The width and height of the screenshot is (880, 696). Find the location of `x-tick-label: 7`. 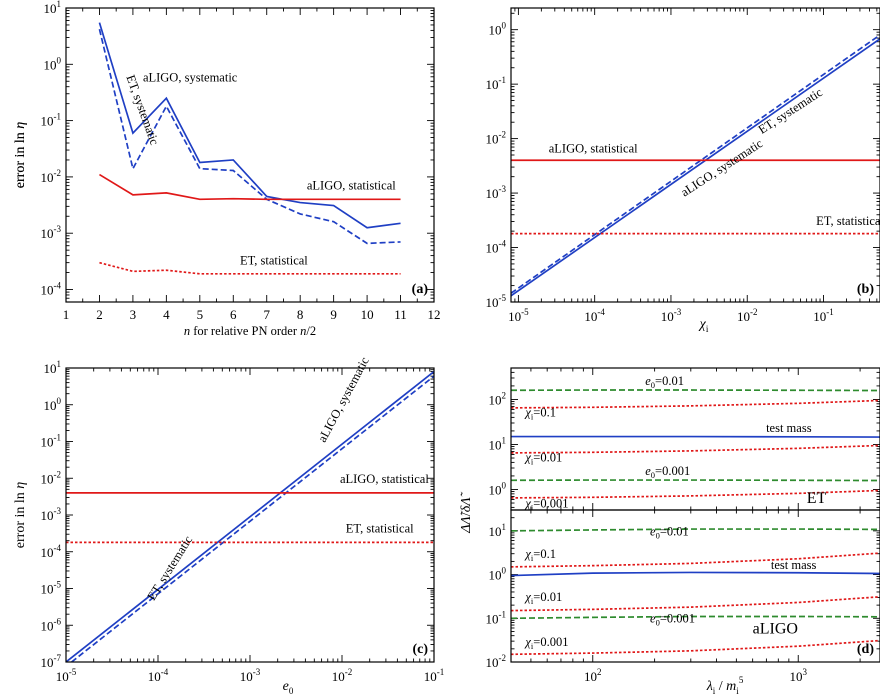

x-tick-label: 7 is located at coordinates (266, 314).